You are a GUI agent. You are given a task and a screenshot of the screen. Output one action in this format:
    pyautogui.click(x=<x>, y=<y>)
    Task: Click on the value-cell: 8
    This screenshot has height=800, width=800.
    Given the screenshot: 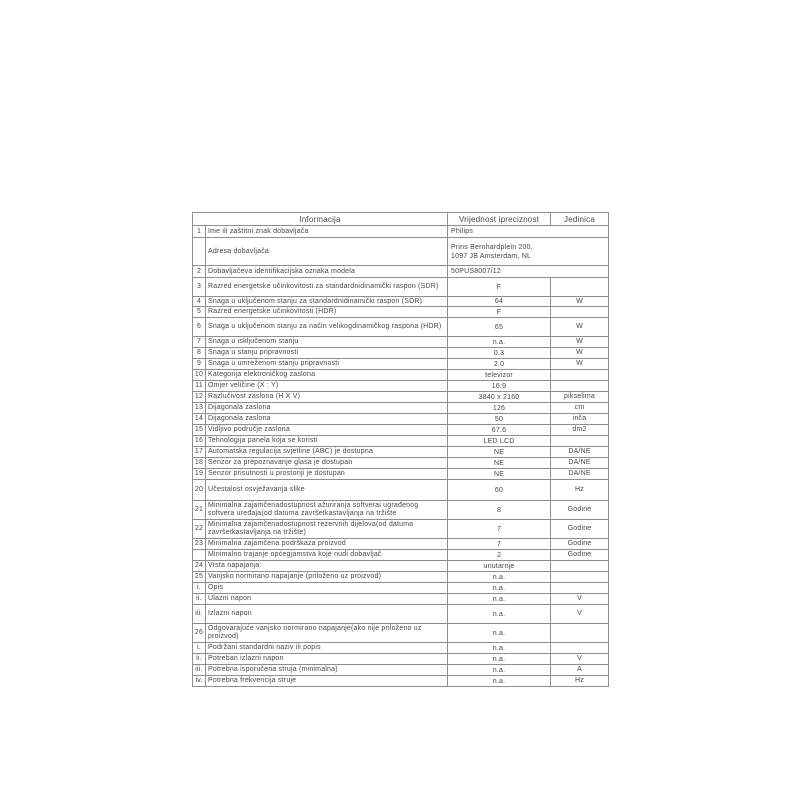 What is the action you would take?
    pyautogui.click(x=499, y=510)
    